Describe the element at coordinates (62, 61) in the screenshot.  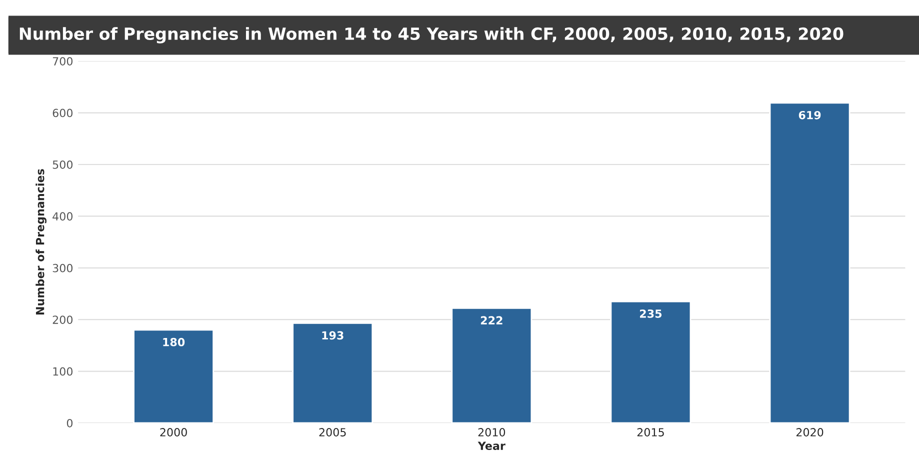
I see `y-tick-label: 700` at that location.